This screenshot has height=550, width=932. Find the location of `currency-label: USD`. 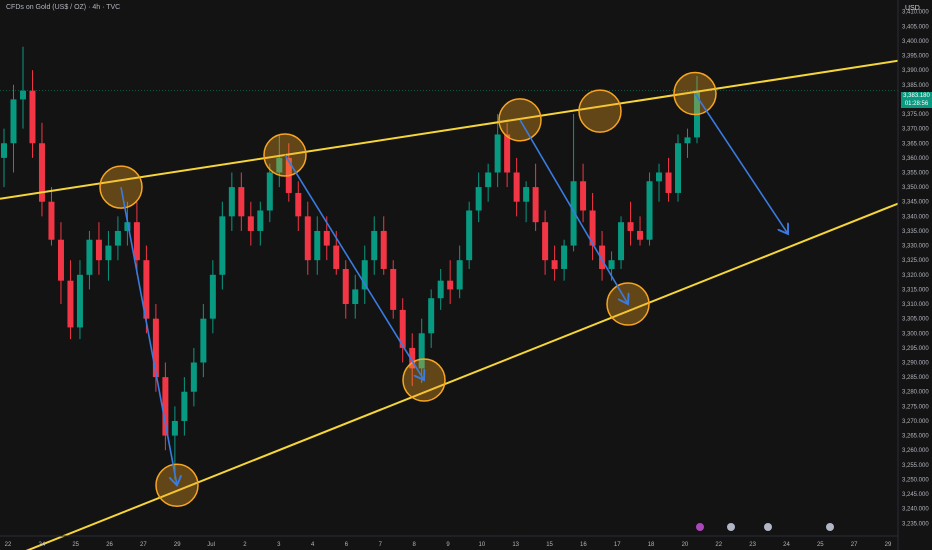

currency-label: USD is located at coordinates (912, 8).